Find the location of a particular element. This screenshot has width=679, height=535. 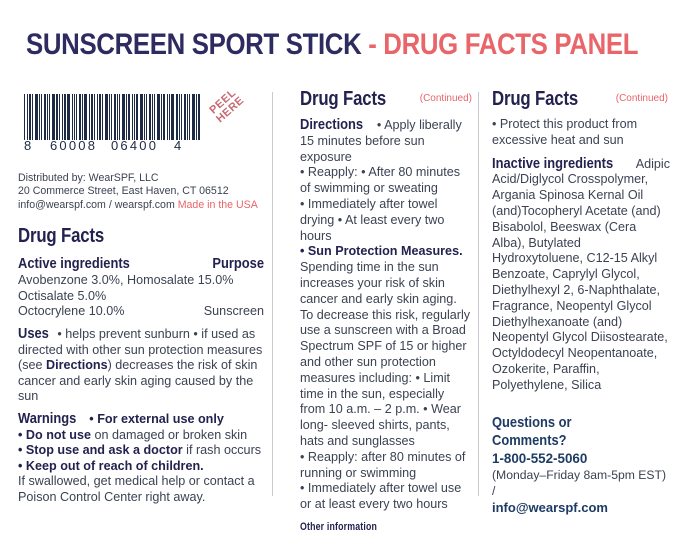

barcode-image is located at coordinates (112, 117).